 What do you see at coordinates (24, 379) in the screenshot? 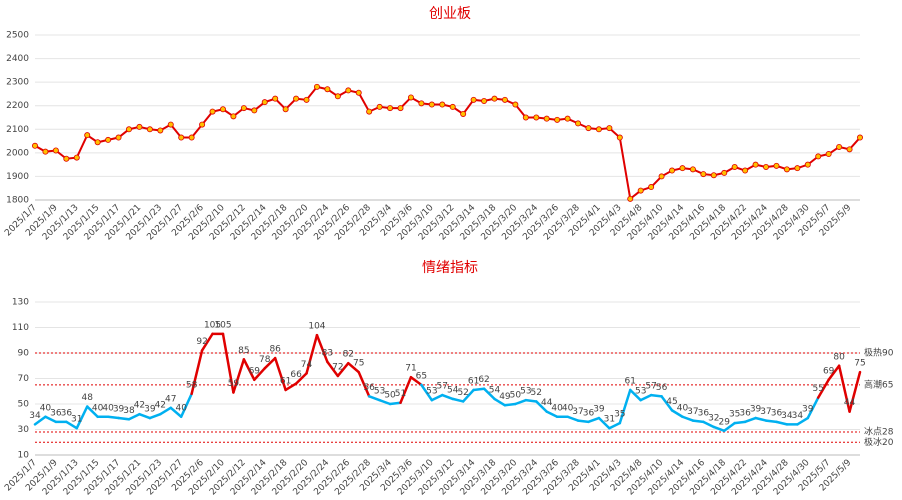
I see `y-tick-label: 70` at bounding box center [24, 379].